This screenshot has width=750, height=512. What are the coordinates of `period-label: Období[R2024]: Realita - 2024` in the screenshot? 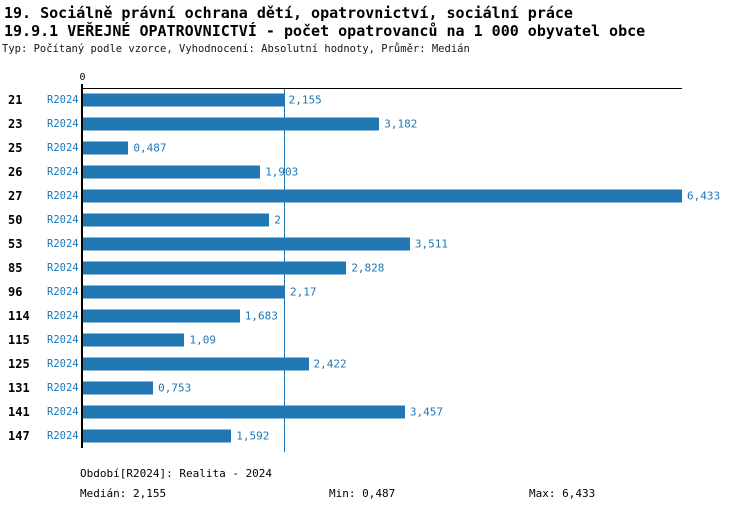 It's located at (176, 473).